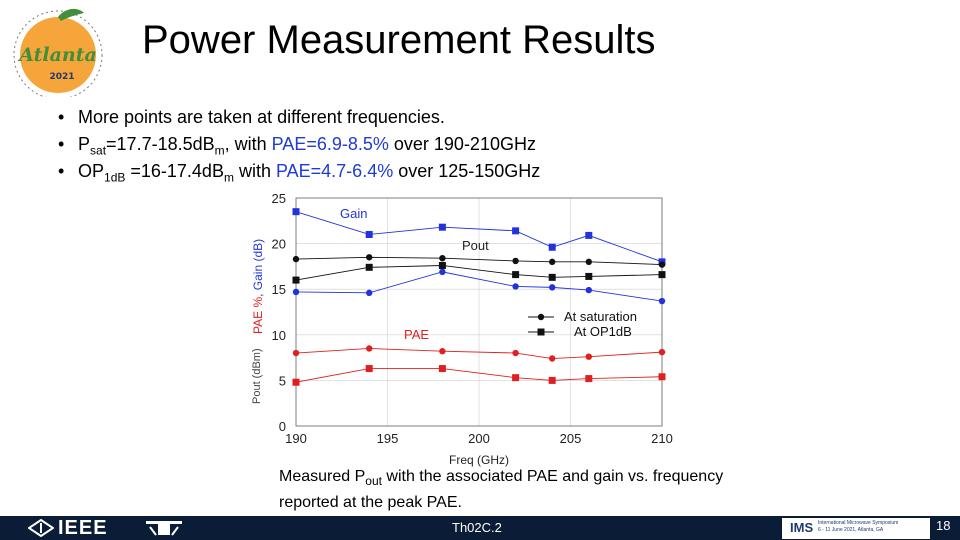  Describe the element at coordinates (279, 198) in the screenshot. I see `y-tick-label: 25` at that location.